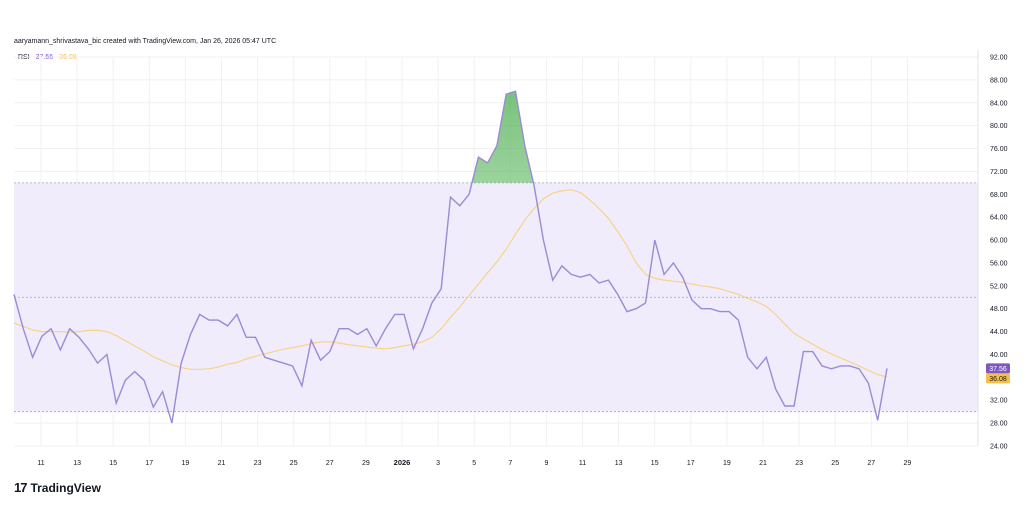 The height and width of the screenshot is (508, 1024). What do you see at coordinates (999, 355) in the screenshot?
I see `y-tick-label: 40.00` at bounding box center [999, 355].